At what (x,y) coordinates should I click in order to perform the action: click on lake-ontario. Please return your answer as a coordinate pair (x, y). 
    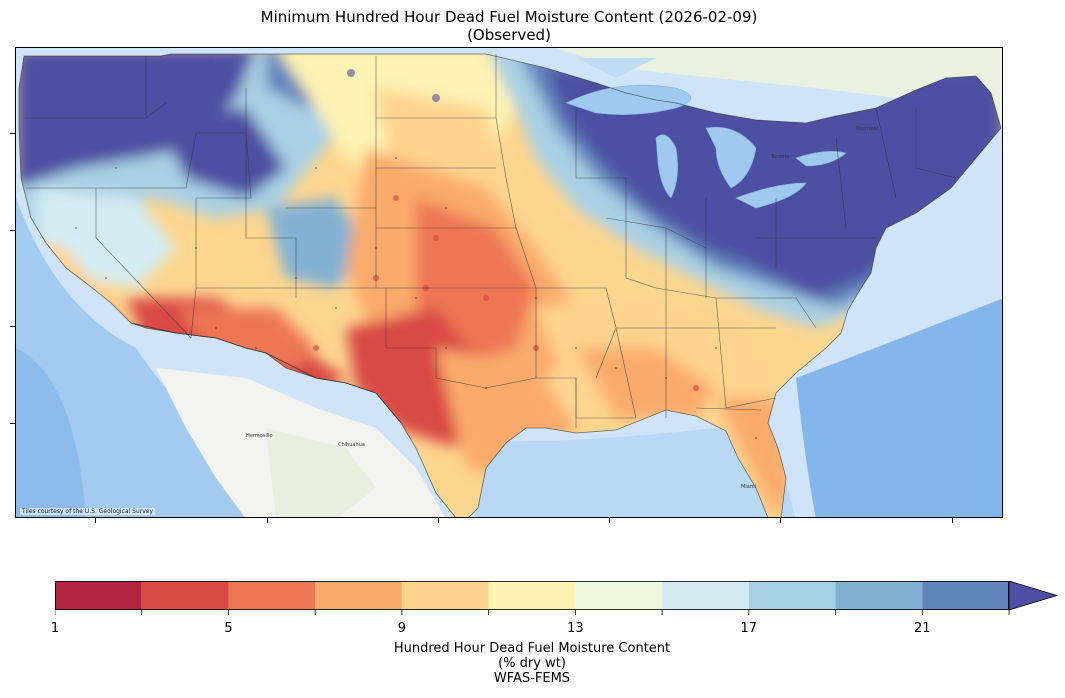
    Looking at the image, I should click on (821, 159).